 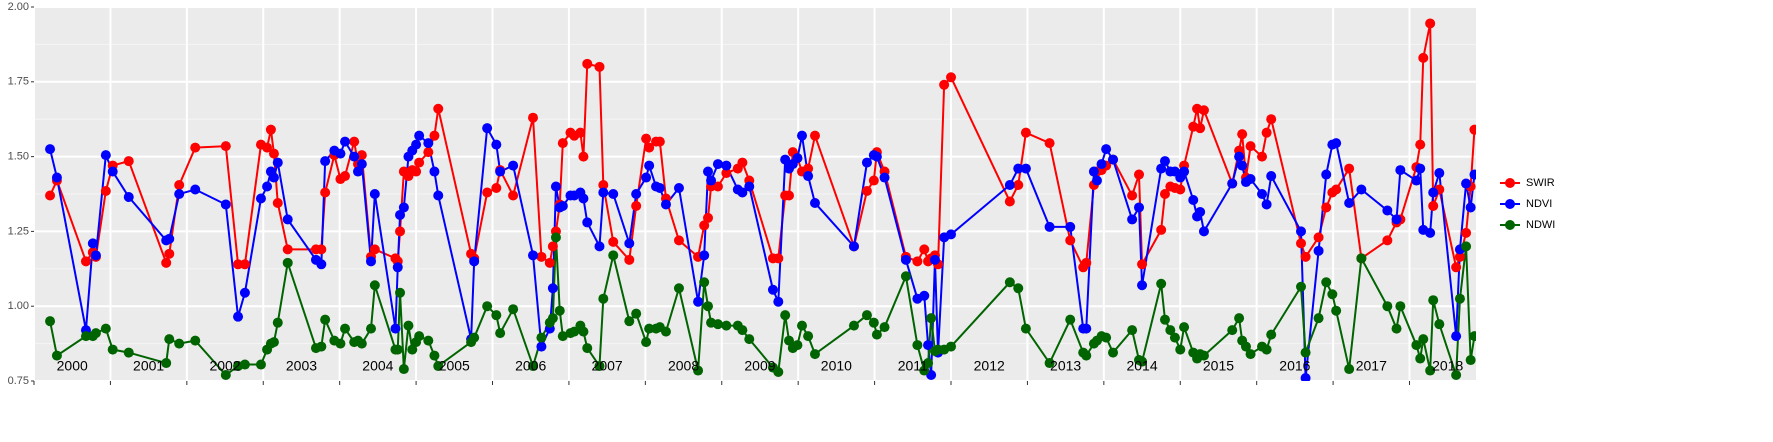 What do you see at coordinates (683, 366) in the screenshot?
I see `x-year-label: 2008` at bounding box center [683, 366].